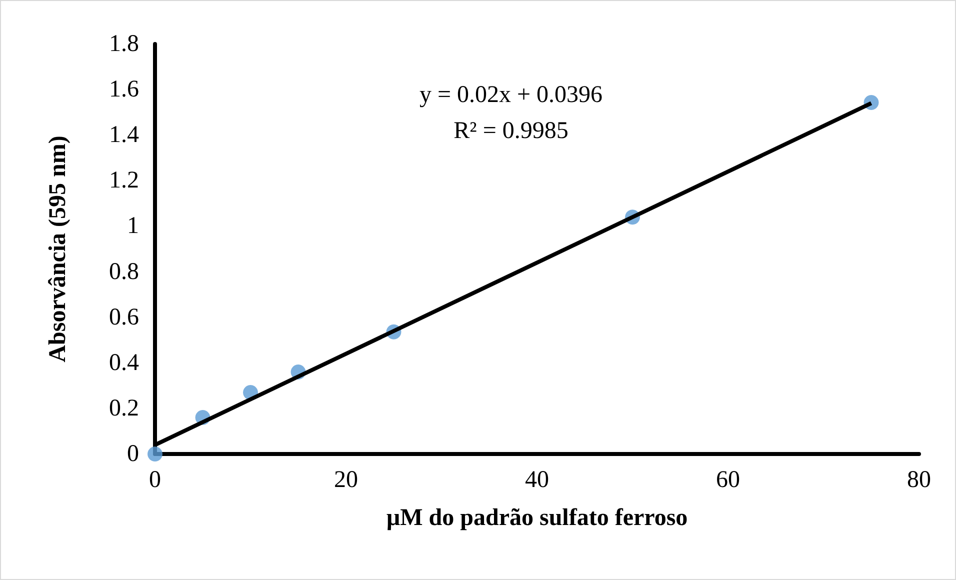 The width and height of the screenshot is (956, 580). What do you see at coordinates (537, 480) in the screenshot?
I see `x-tick-label: 40` at bounding box center [537, 480].